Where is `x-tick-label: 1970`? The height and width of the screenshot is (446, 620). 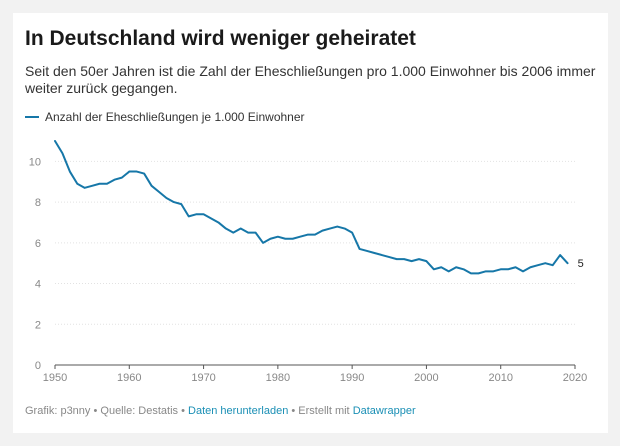 x-tick-label: 1970 is located at coordinates (203, 378).